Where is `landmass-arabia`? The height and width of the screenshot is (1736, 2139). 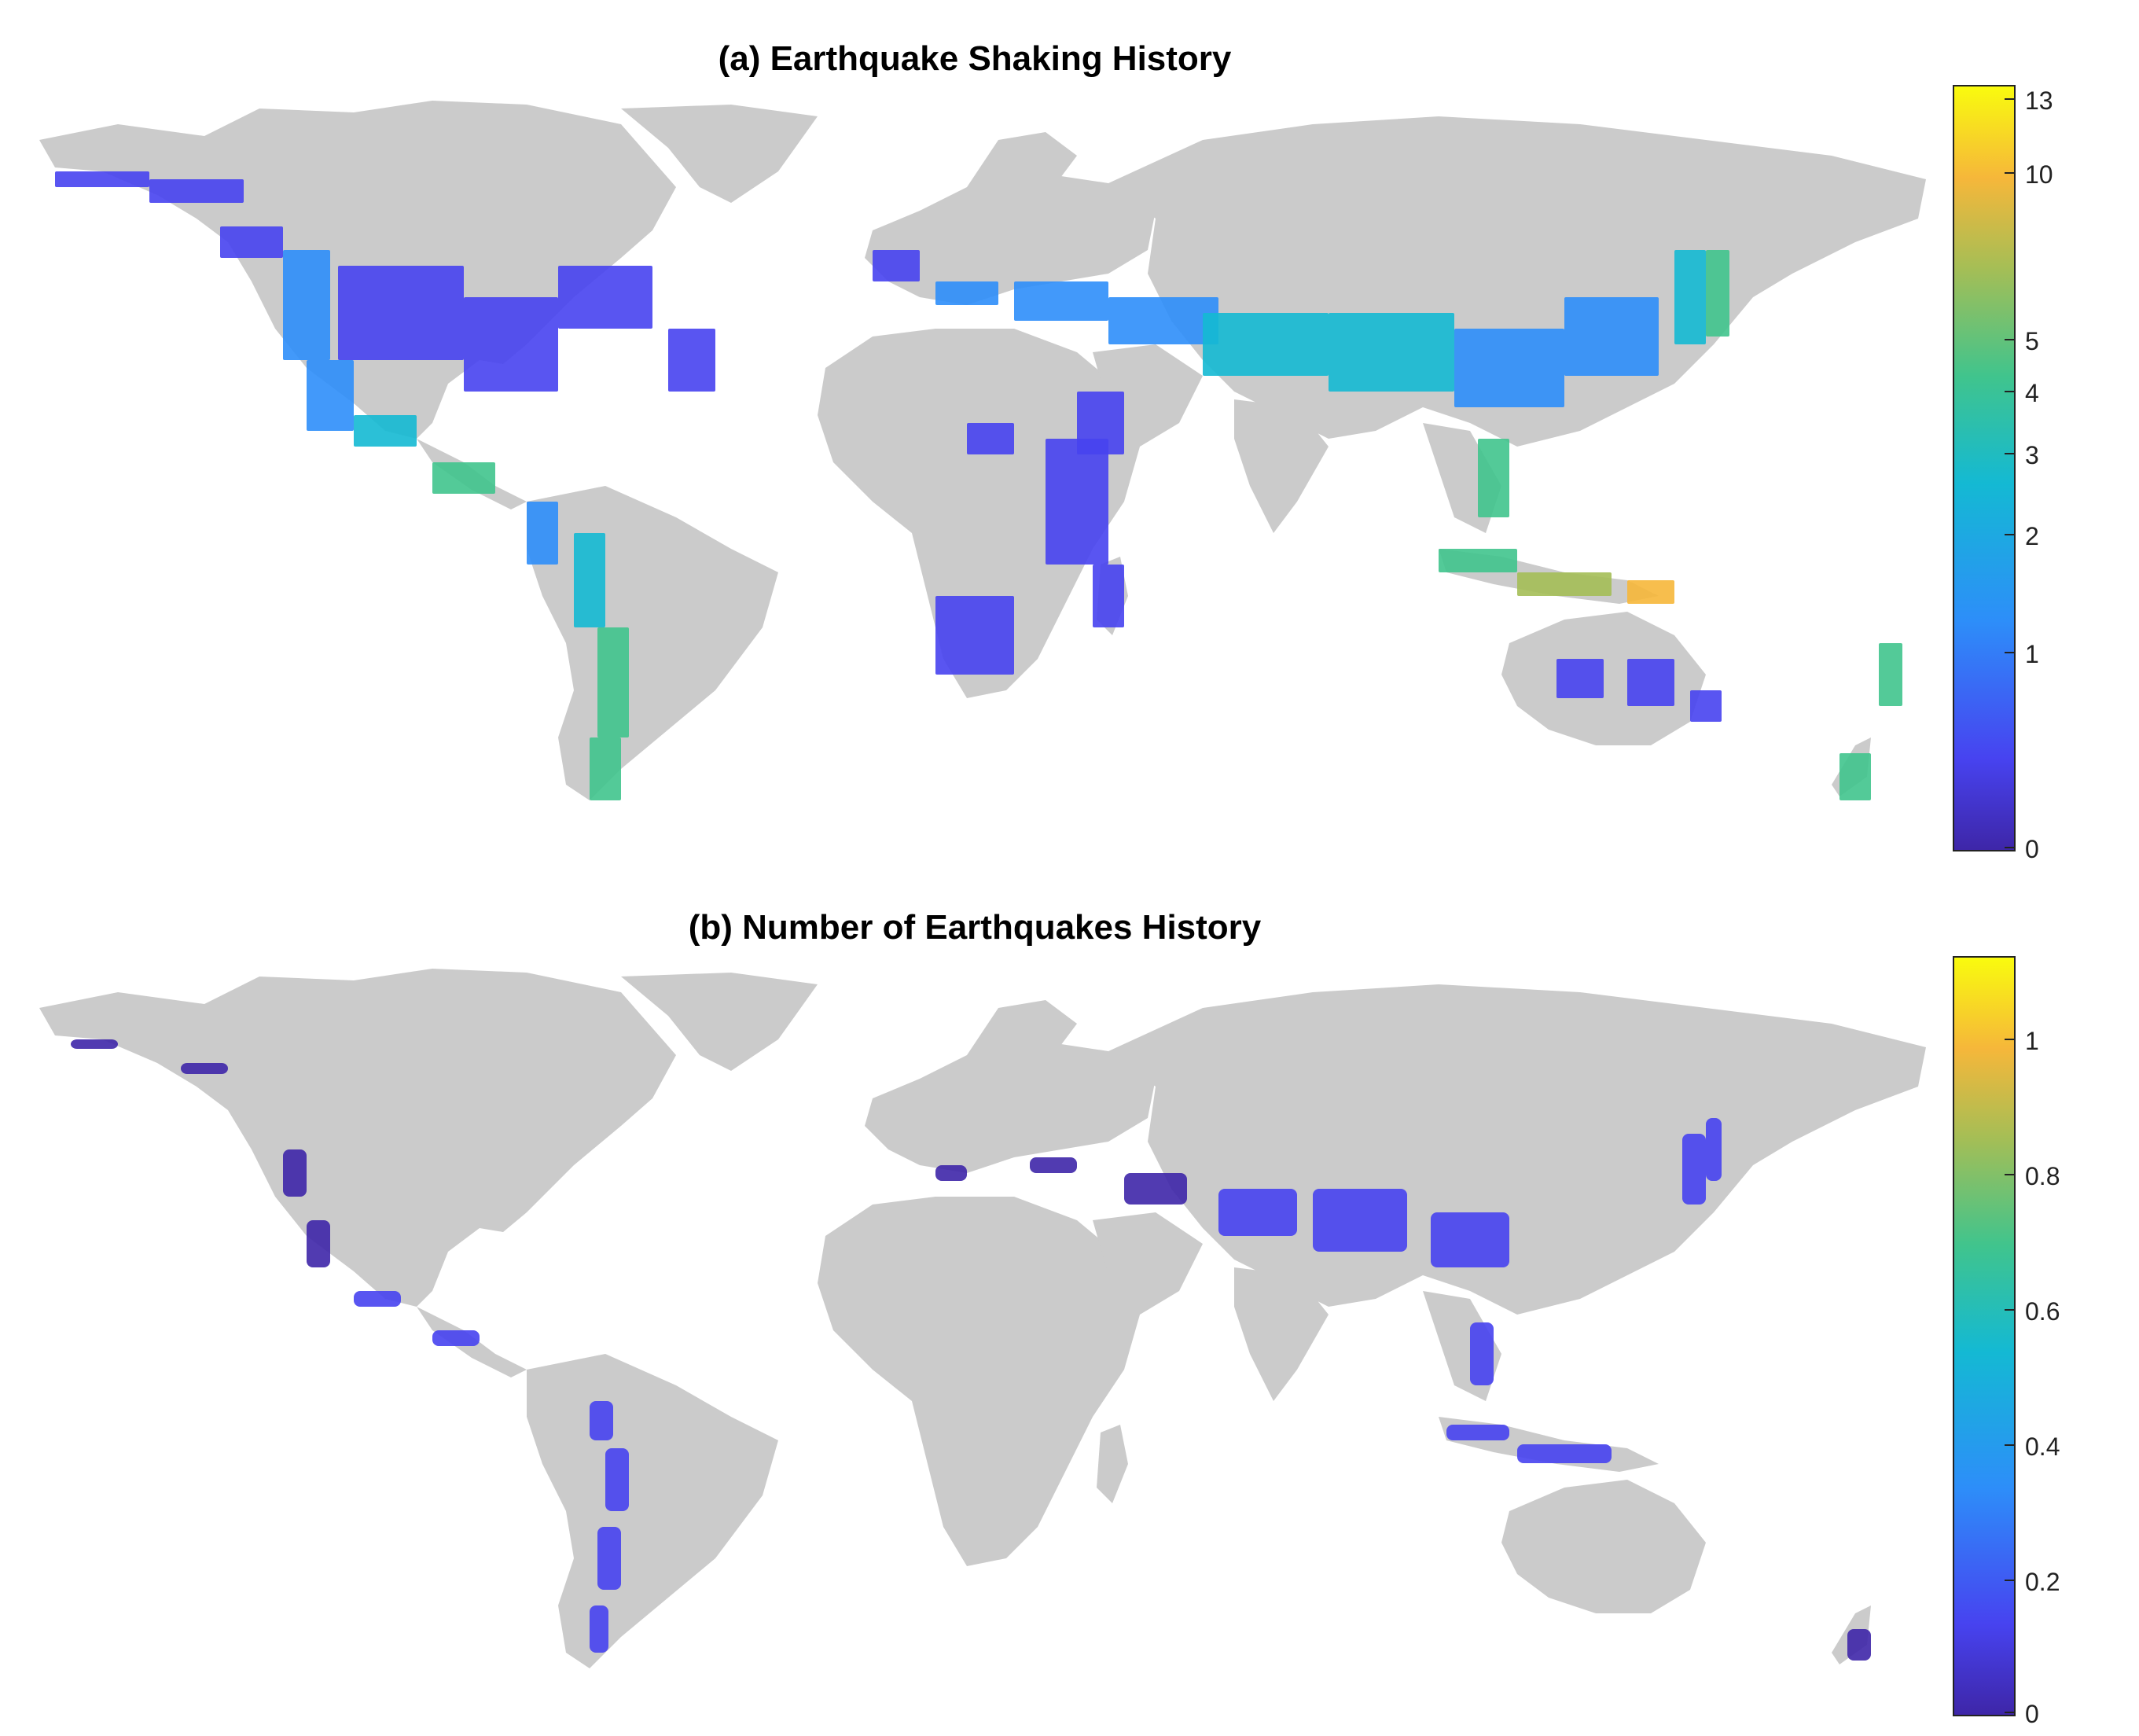 landmass-arabia is located at coordinates (1148, 1263).